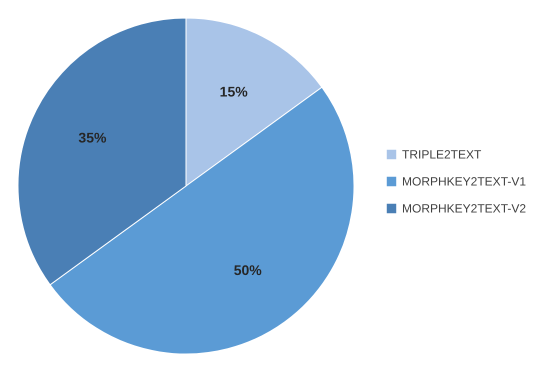 This screenshot has width=540, height=372. What do you see at coordinates (248, 270) in the screenshot?
I see `data-label: 50%` at bounding box center [248, 270].